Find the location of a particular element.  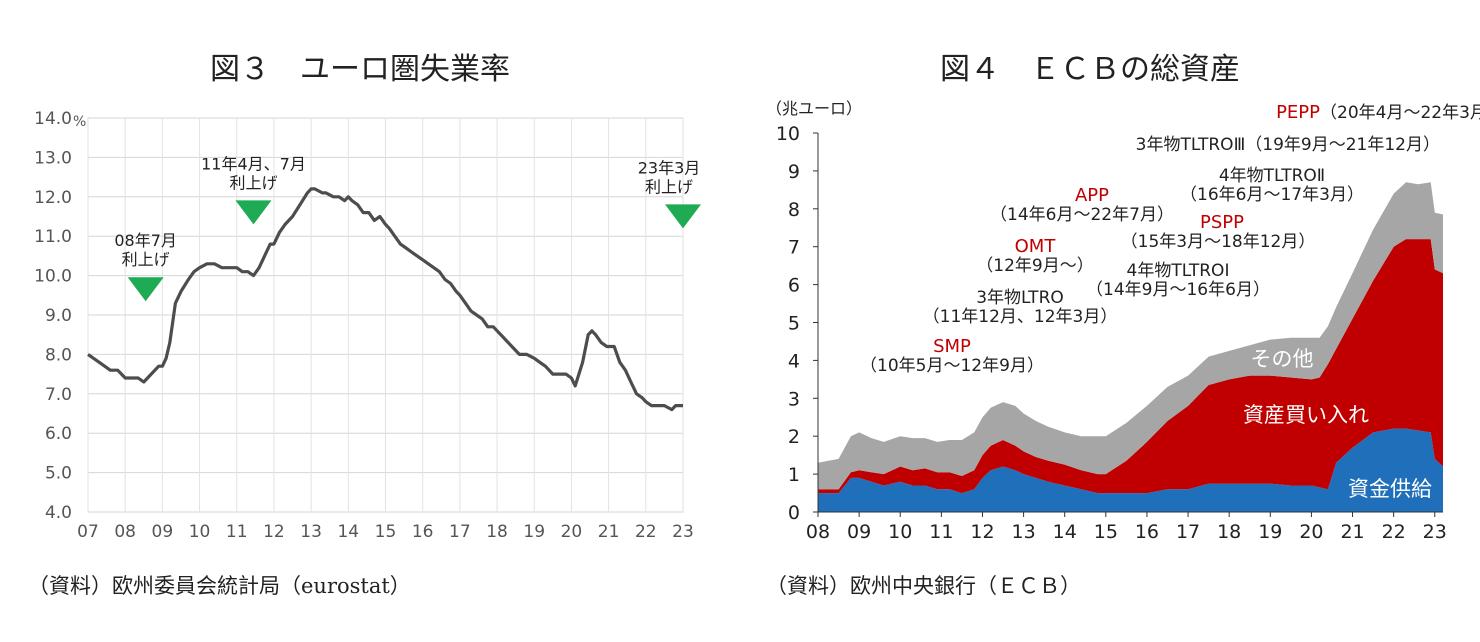

fig3-y-tick-label: 6.0 is located at coordinates (58, 434).